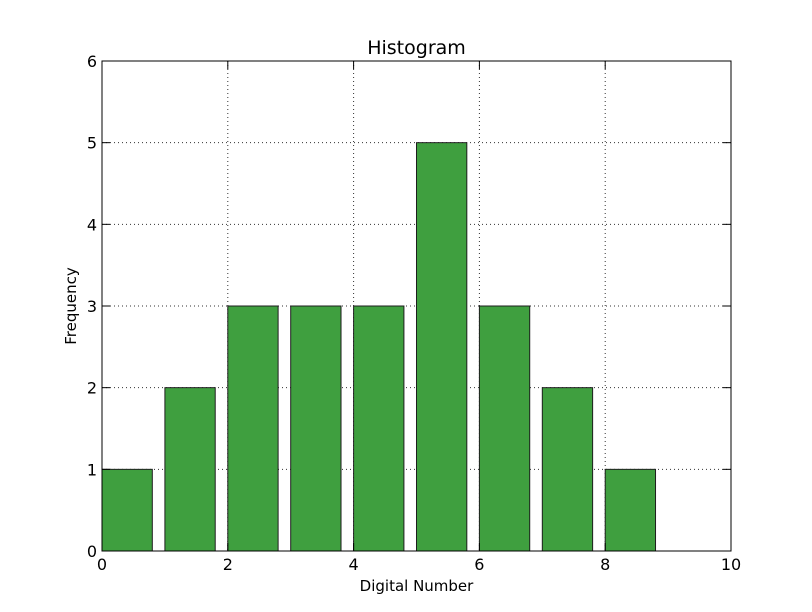  I want to click on x-tick-label-1: 2, so click(228, 564).